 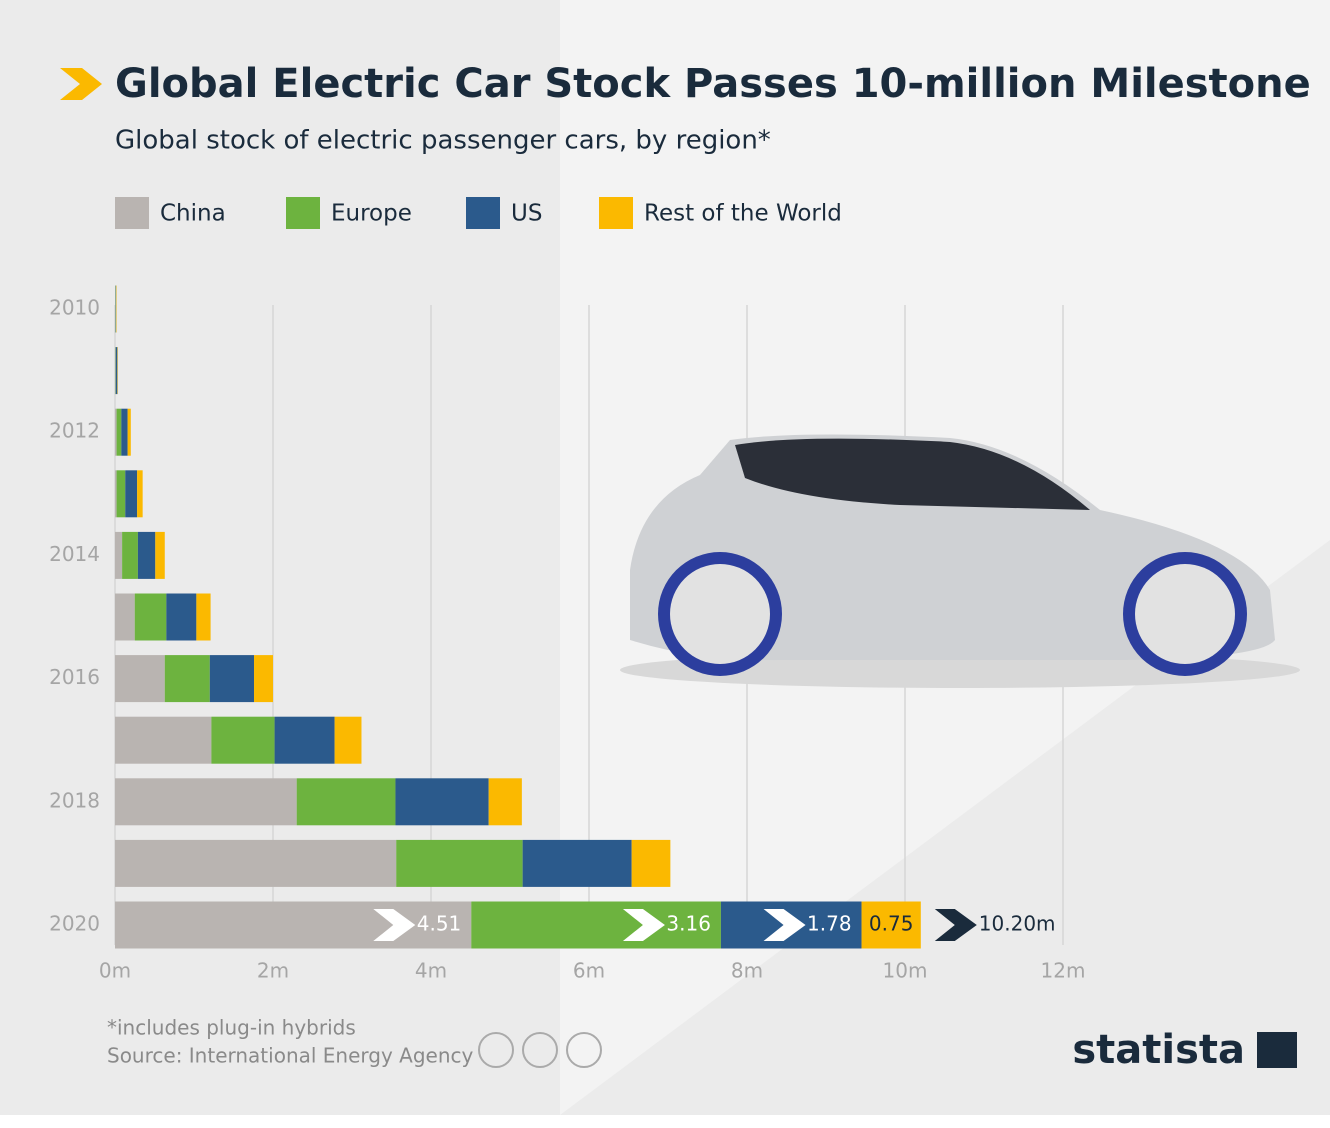 What do you see at coordinates (290, 1056) in the screenshot?
I see `source: Source: International Energy Agency` at bounding box center [290, 1056].